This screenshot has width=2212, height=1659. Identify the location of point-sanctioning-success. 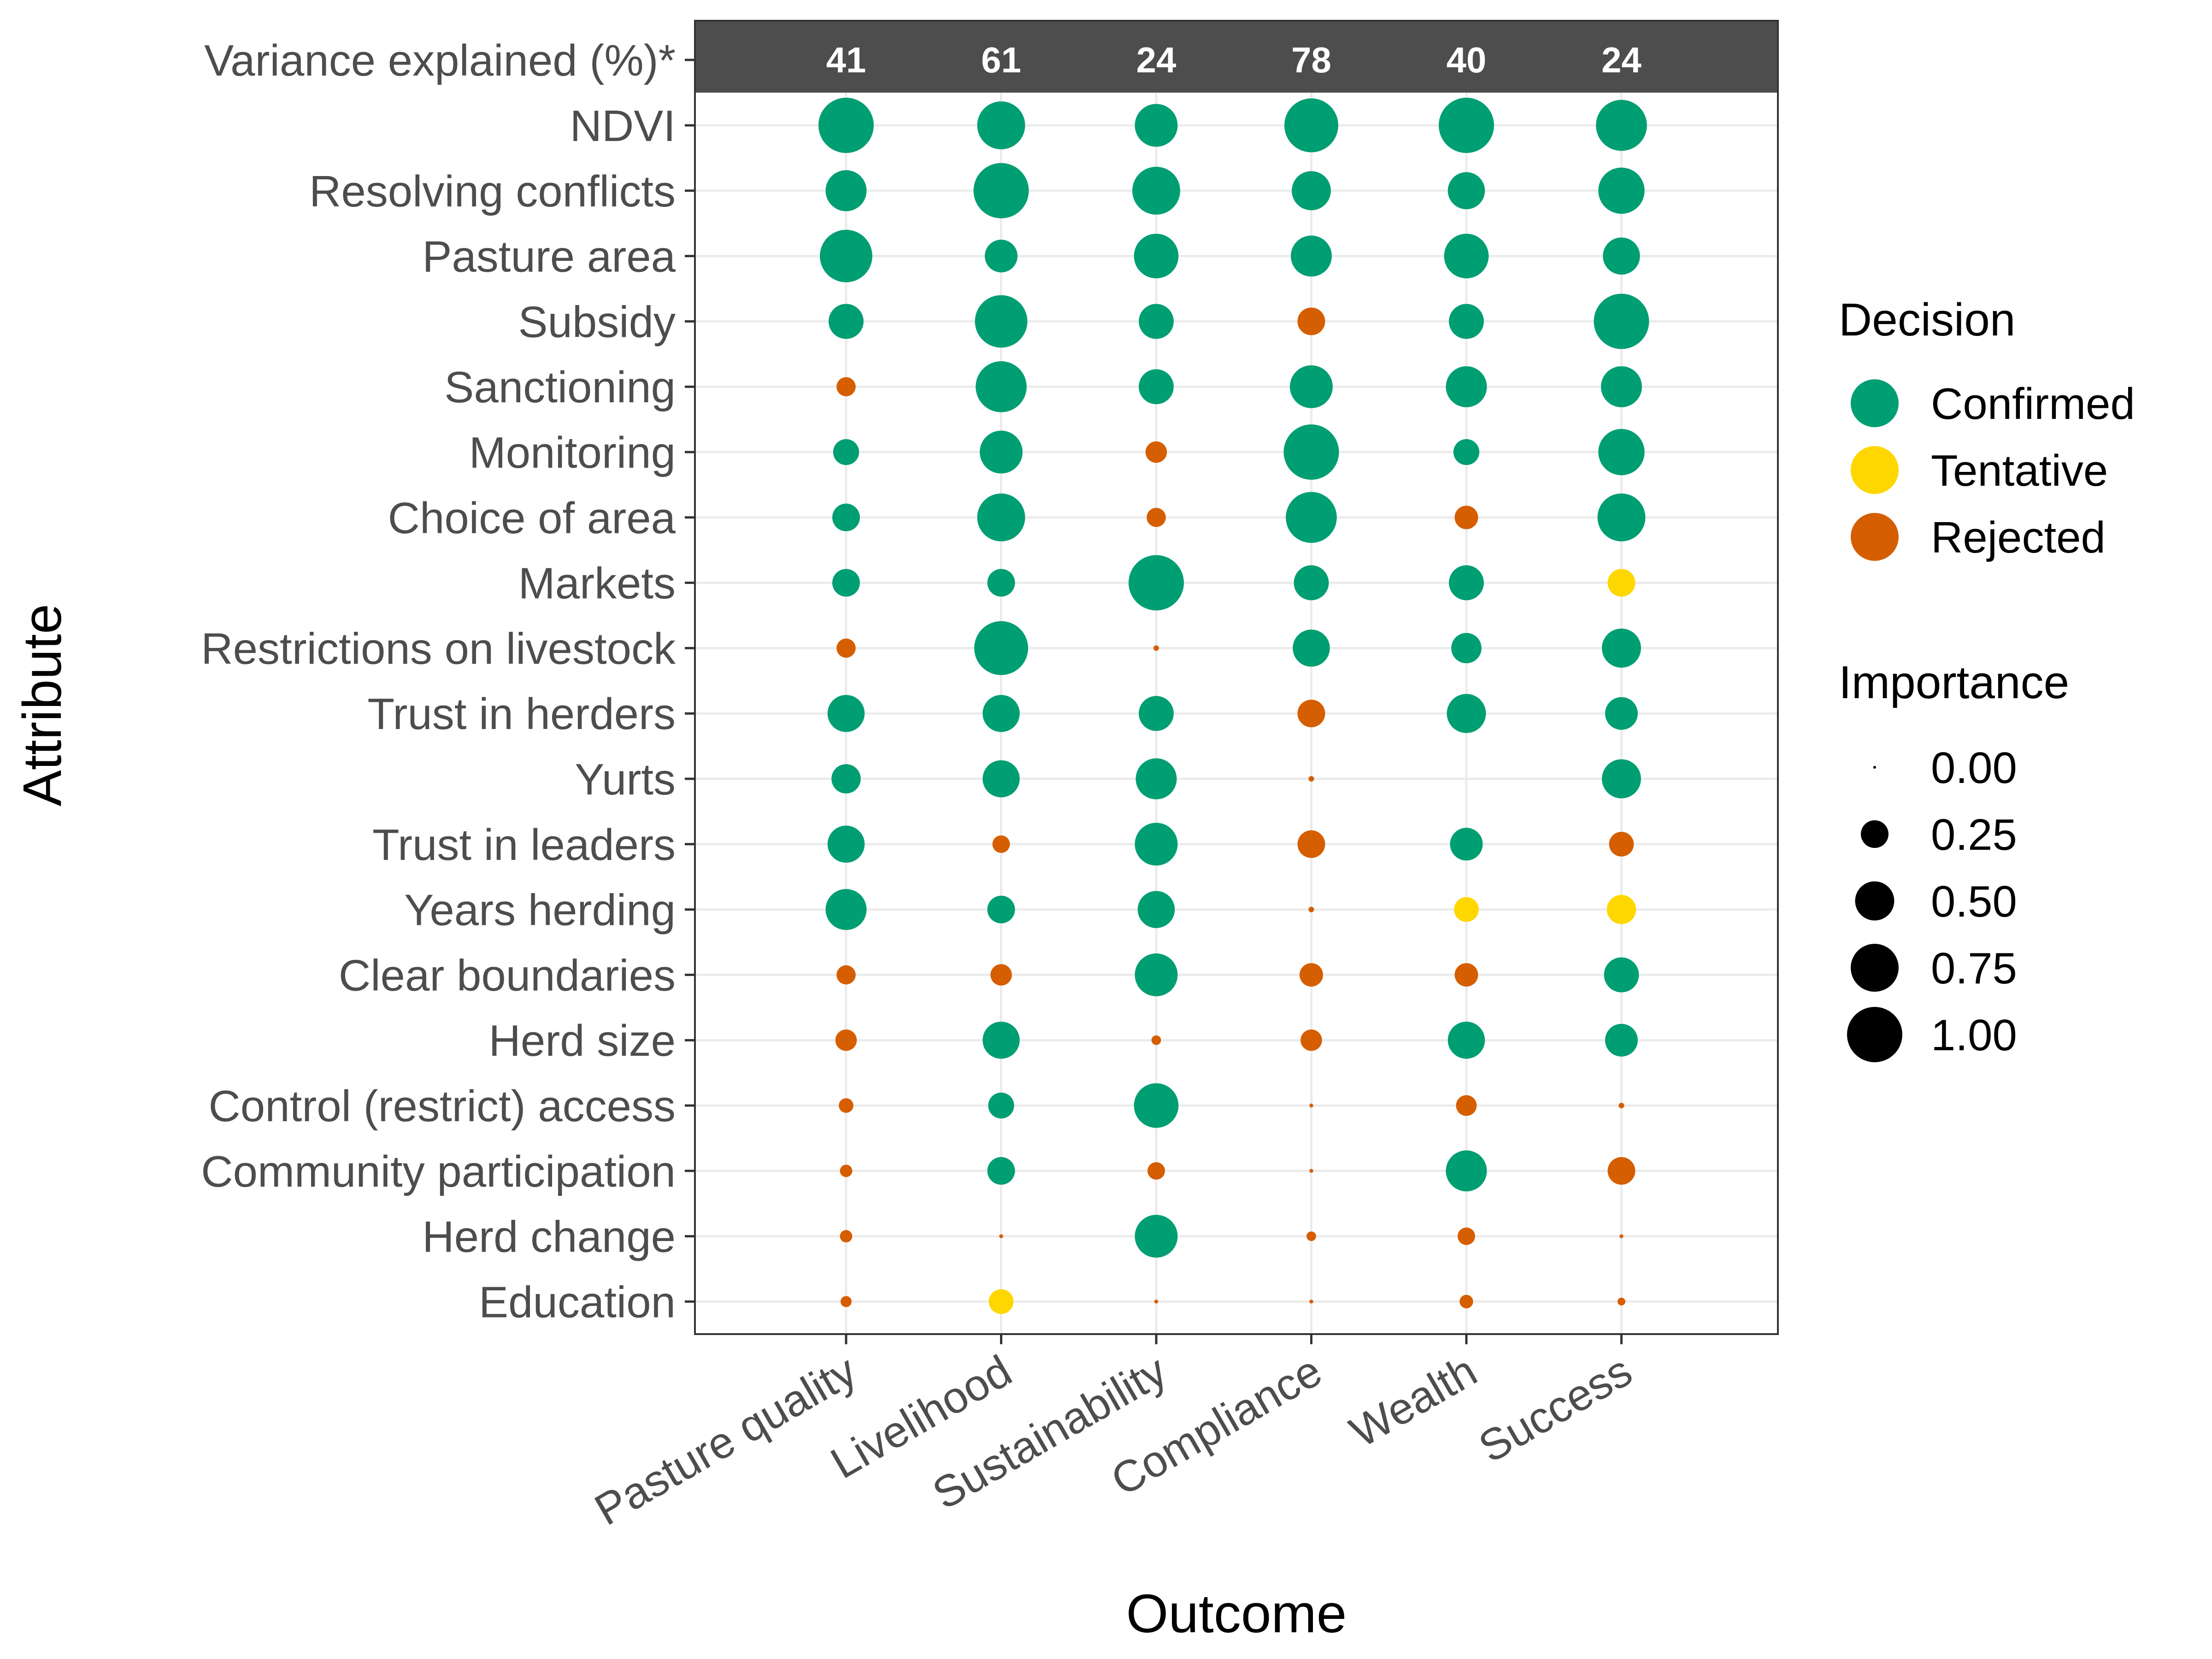
(1621, 386).